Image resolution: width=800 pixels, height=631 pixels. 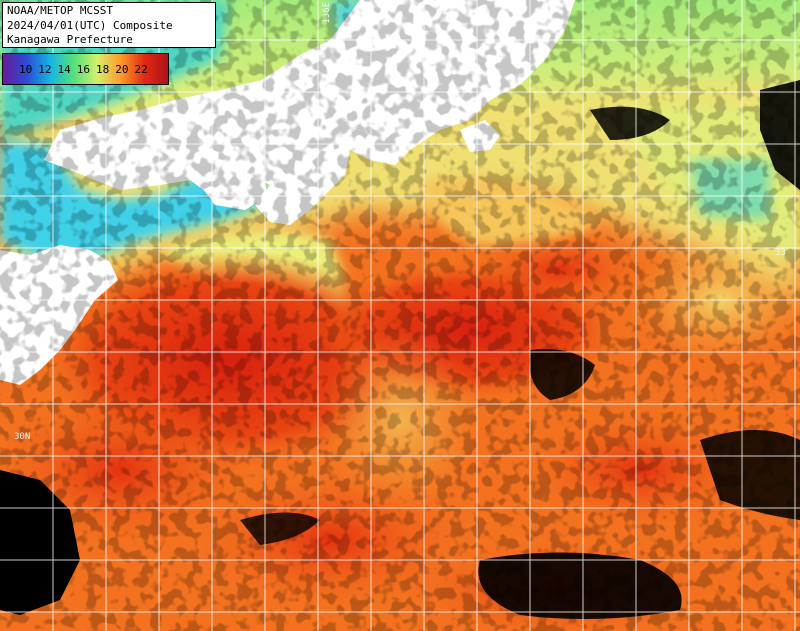 I want to click on title-date: 2024/04/01(UTC) Composite, so click(x=90, y=25).